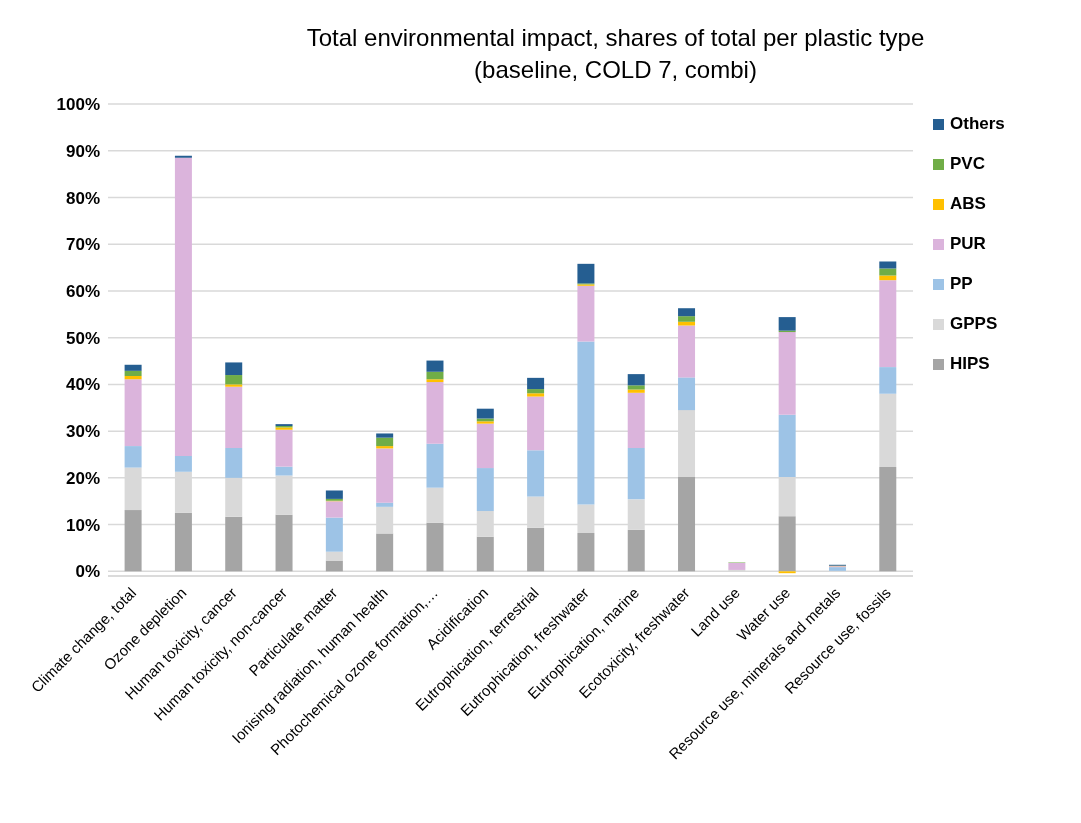  What do you see at coordinates (82, 151) in the screenshot?
I see `y-tick-label: 90%` at bounding box center [82, 151].